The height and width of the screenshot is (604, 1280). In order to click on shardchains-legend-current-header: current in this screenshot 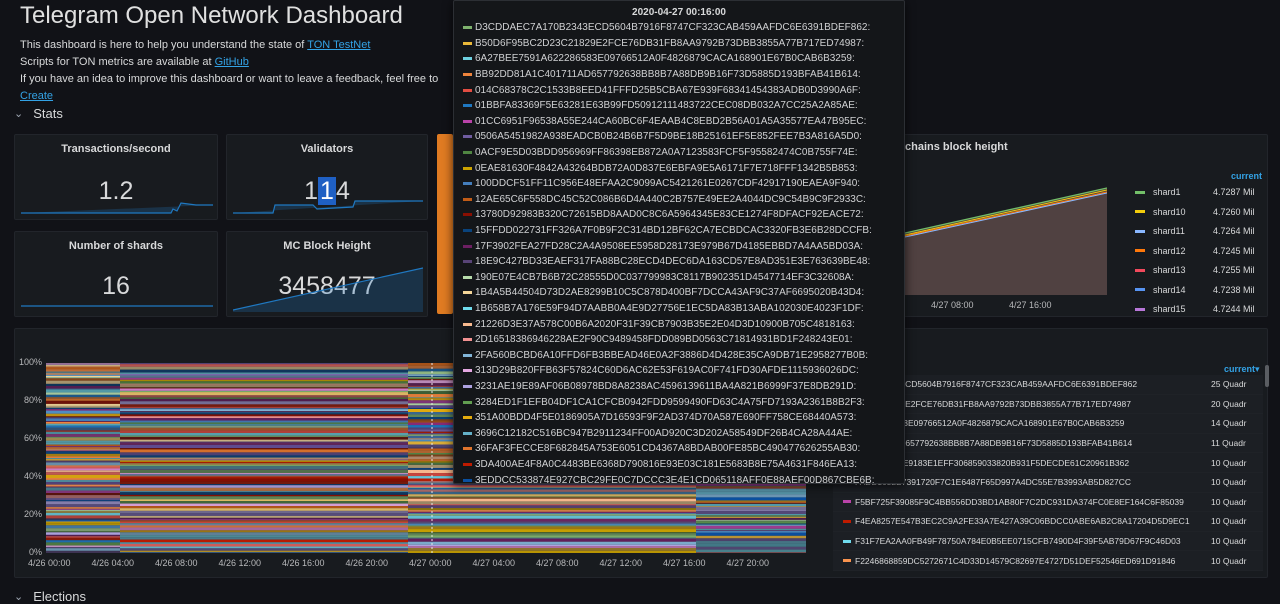, I will do `click(1247, 176)`.